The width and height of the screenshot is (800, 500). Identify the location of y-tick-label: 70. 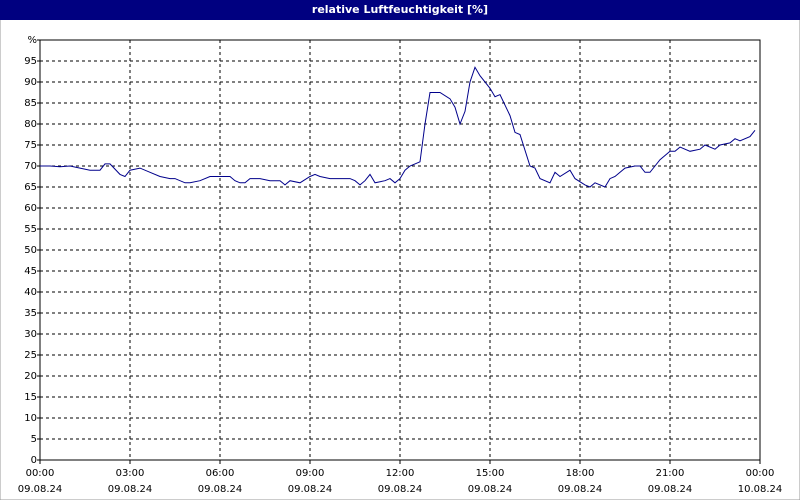
(30, 166).